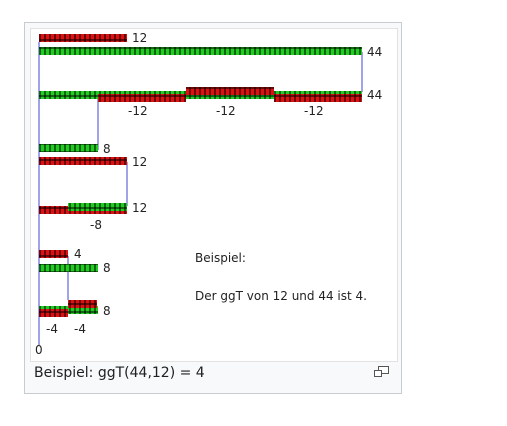 Image resolution: width=507 pixels, height=426 pixels. Describe the element at coordinates (53, 254) in the screenshot. I see `bar-4-red` at that location.